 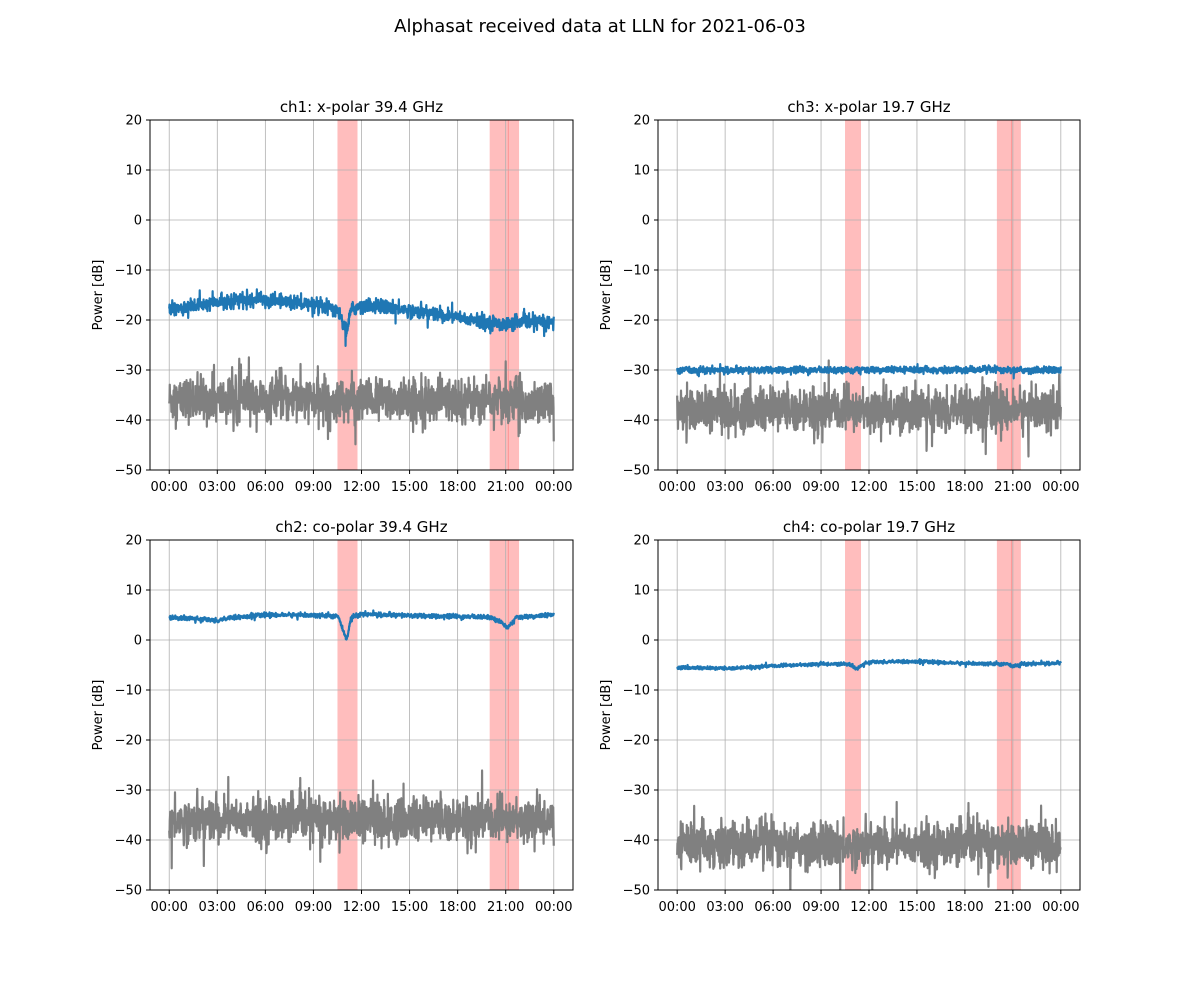 What do you see at coordinates (361, 527) in the screenshot?
I see `subplot-title: ch2: co-polar 39.4 GHz` at bounding box center [361, 527].